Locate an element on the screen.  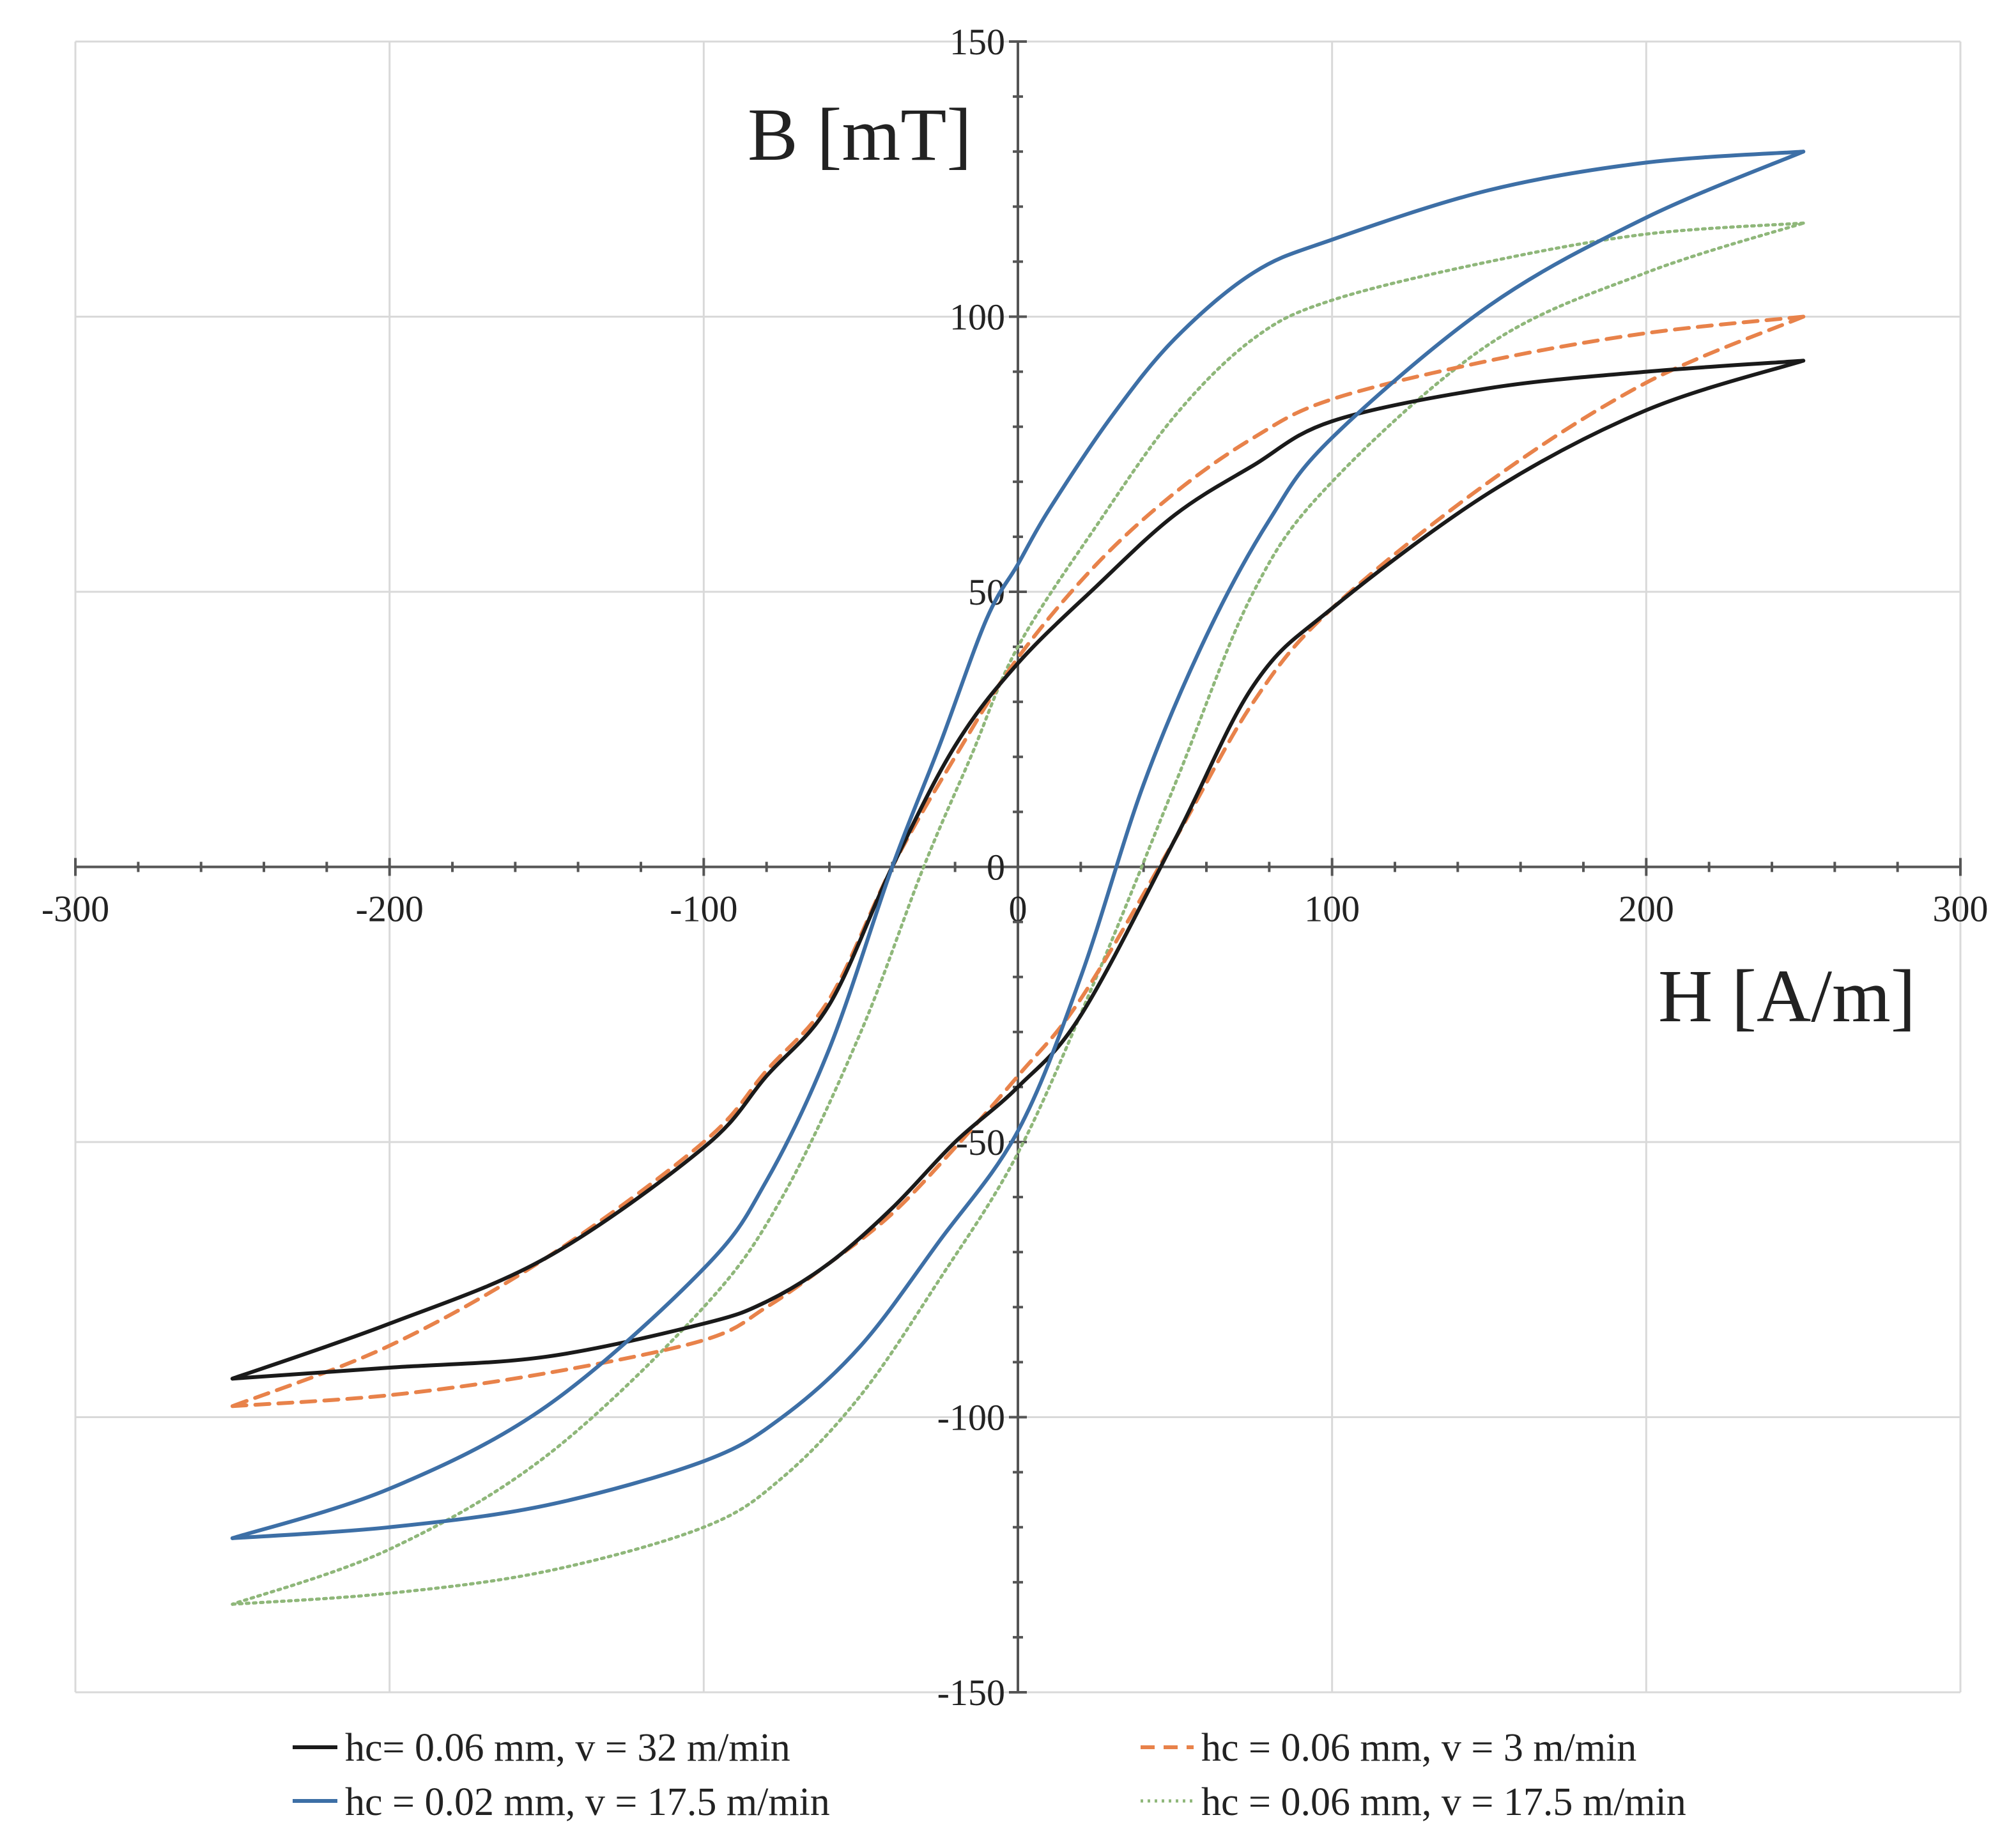
y-tick-label: 100 is located at coordinates (978, 317).